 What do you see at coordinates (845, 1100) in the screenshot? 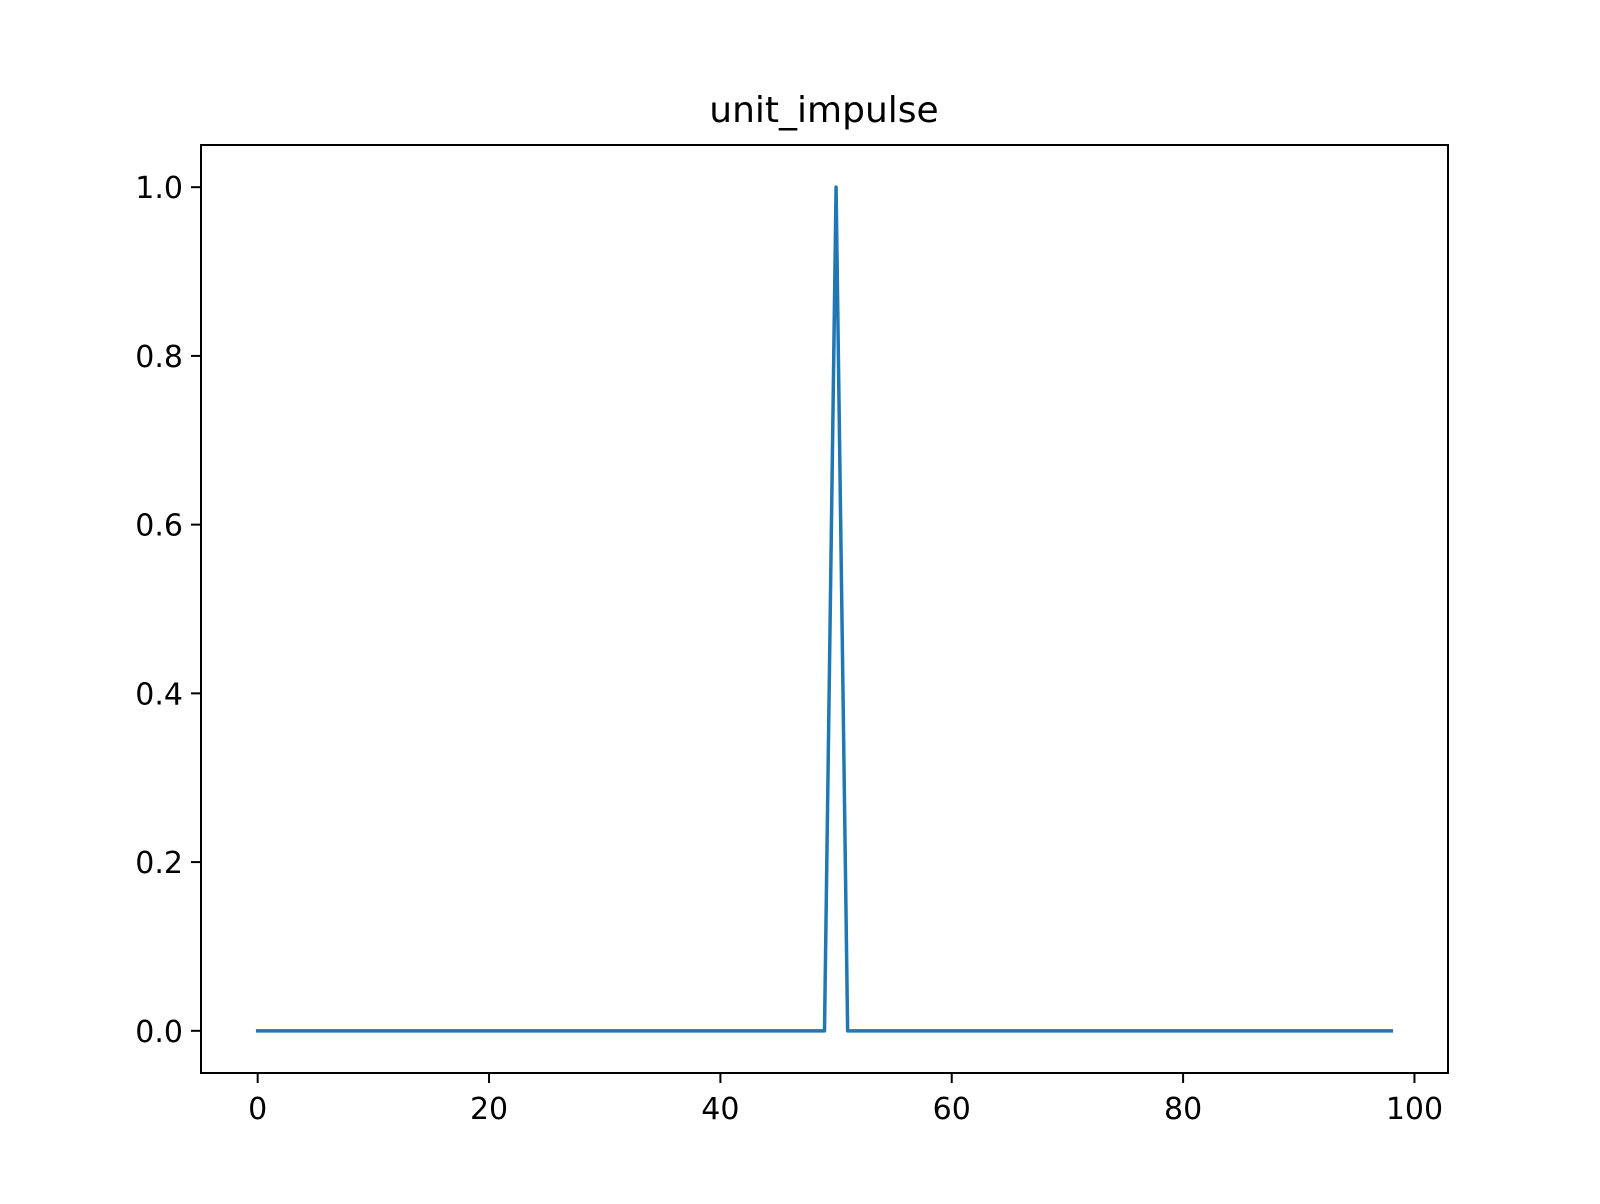
I see `x-axis: 0 20 40 60 80 100` at bounding box center [845, 1100].